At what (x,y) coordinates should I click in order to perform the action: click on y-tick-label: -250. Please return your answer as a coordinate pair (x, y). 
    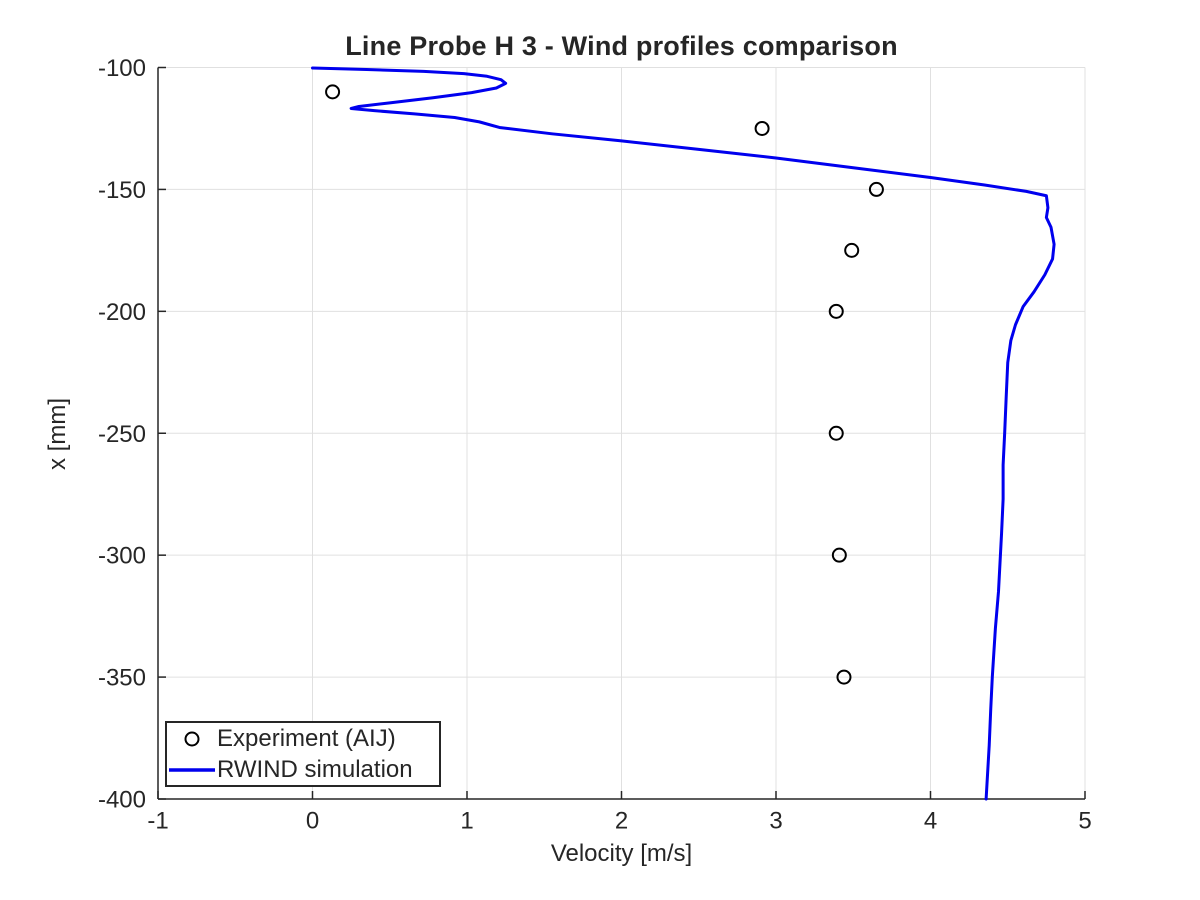
    Looking at the image, I should click on (122, 434).